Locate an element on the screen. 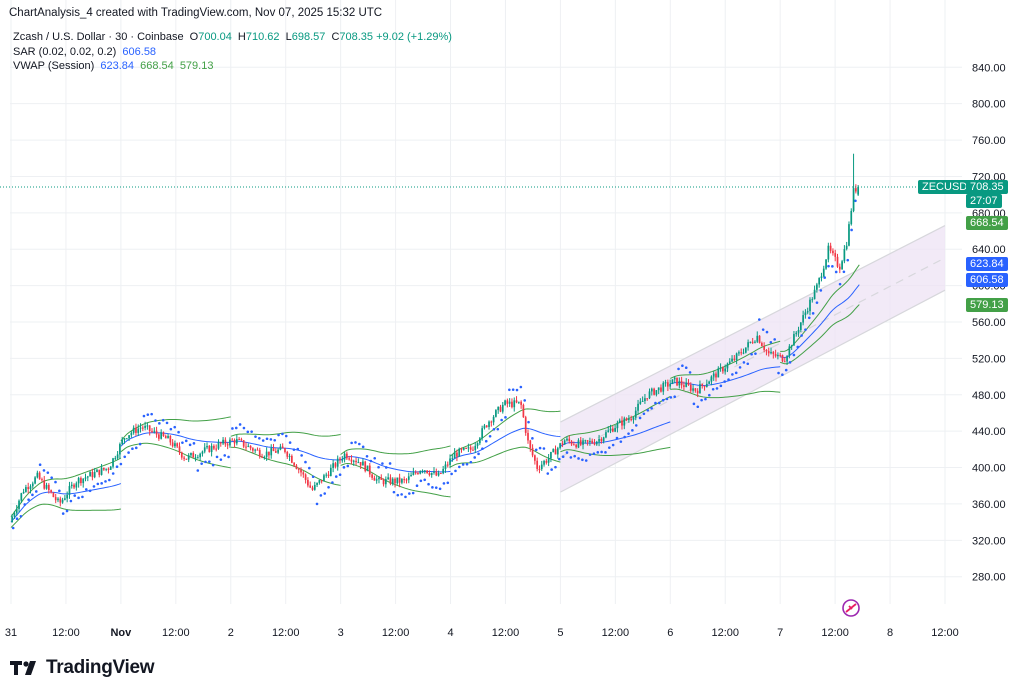  date-tick-label: 3 is located at coordinates (341, 633).